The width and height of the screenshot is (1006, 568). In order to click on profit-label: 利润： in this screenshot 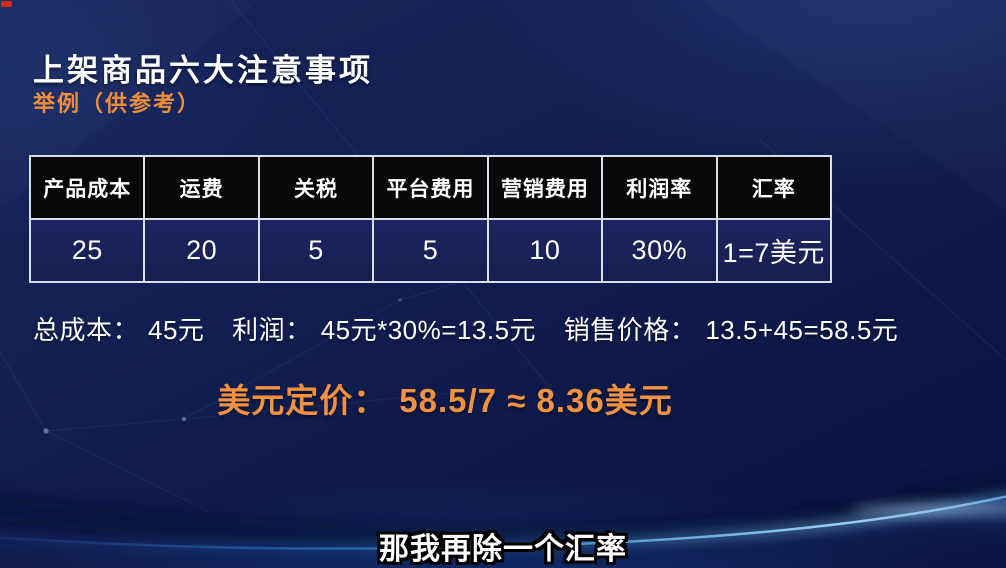, I will do `click(272, 330)`.